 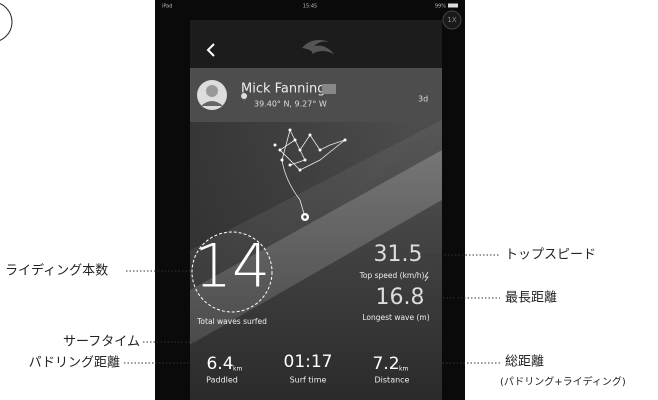 What do you see at coordinates (56, 271) in the screenshot?
I see `annotation-waves: ライディング本数` at bounding box center [56, 271].